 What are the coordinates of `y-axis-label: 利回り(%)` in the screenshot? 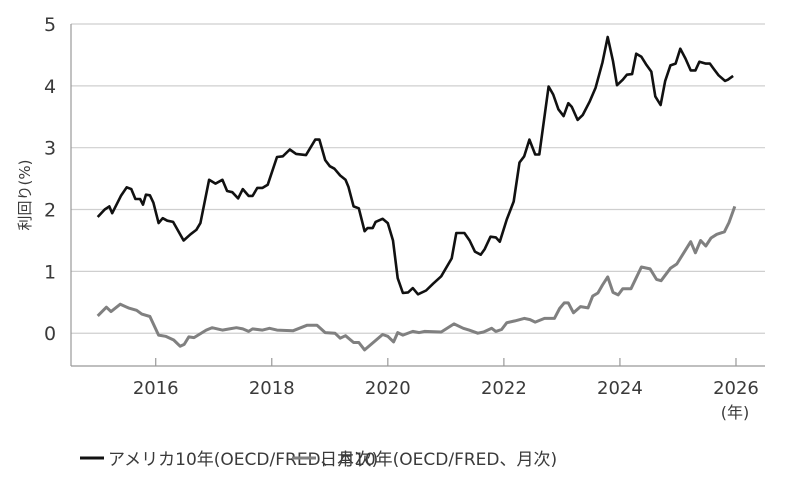 It's located at (25, 195).